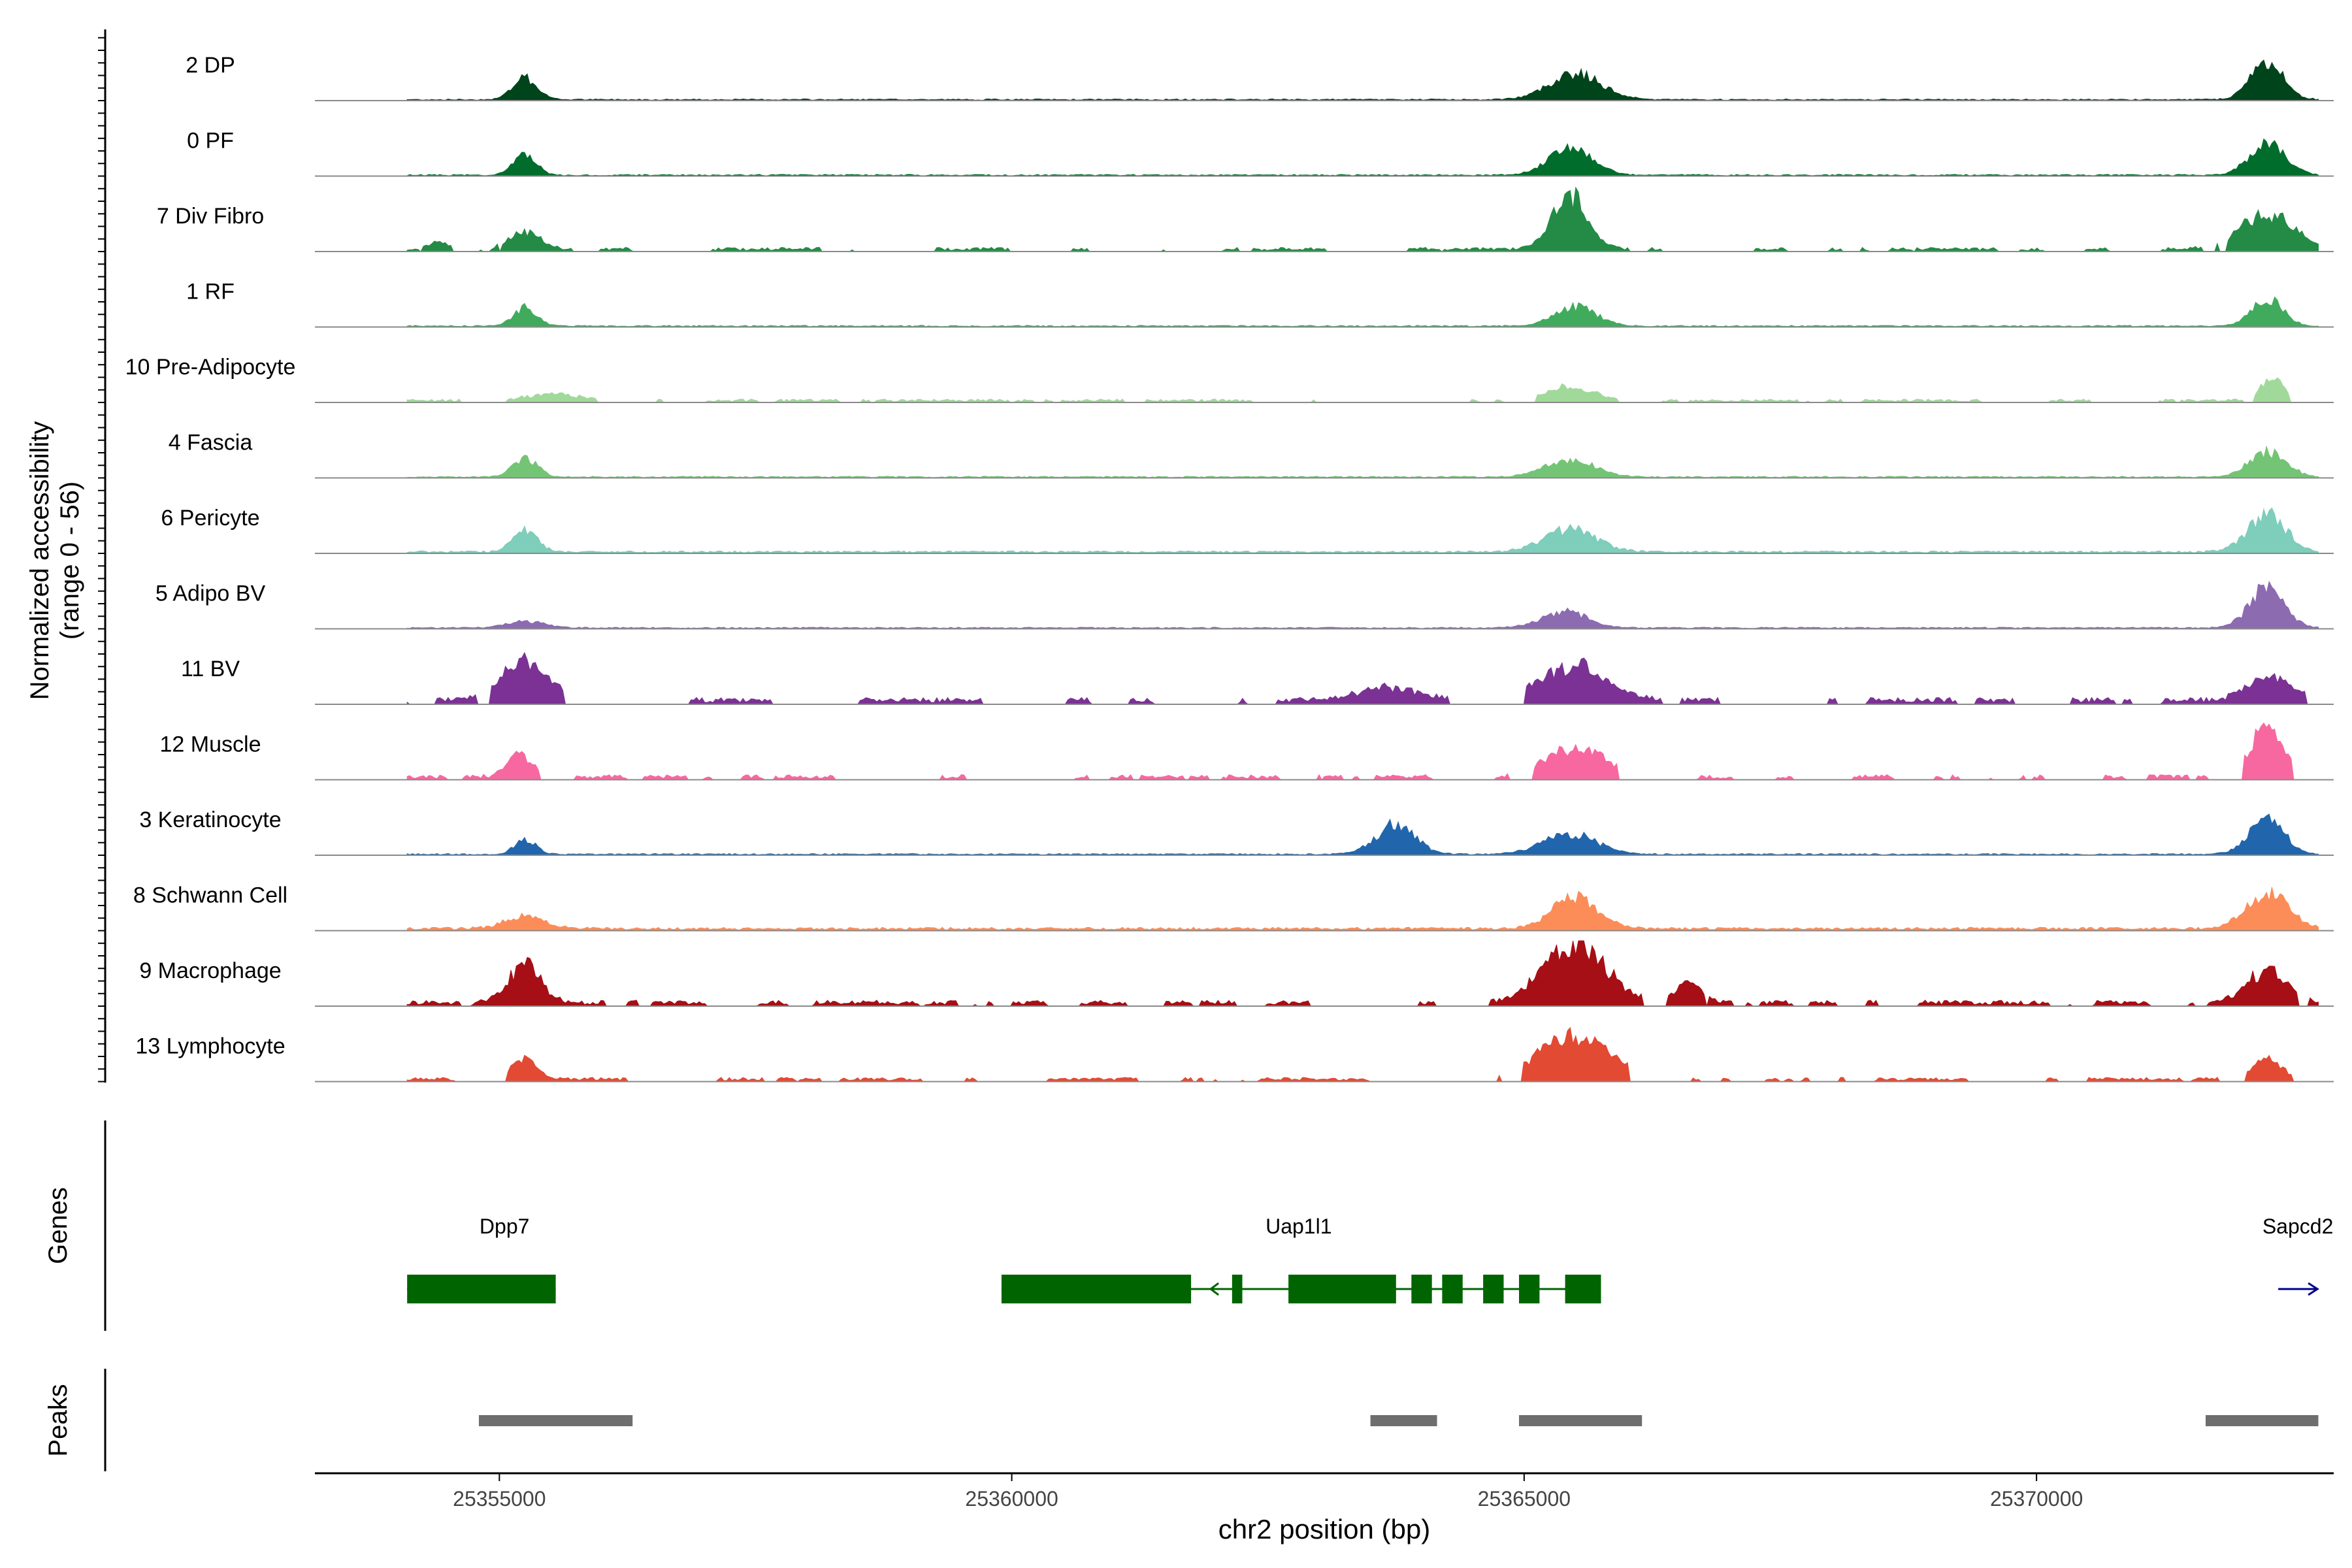  I want to click on y-axis-label-line1: Normalized accessibility, so click(39, 560).